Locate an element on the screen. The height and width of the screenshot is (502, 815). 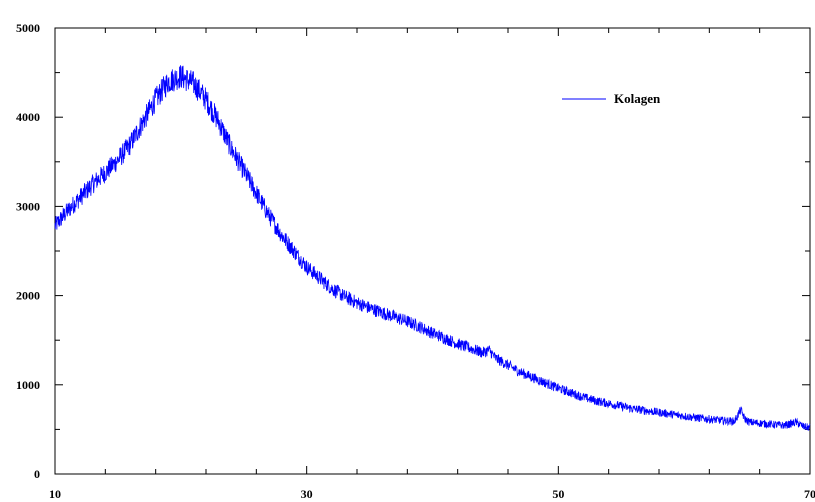
x-tick-label: 70 is located at coordinates (809, 494).